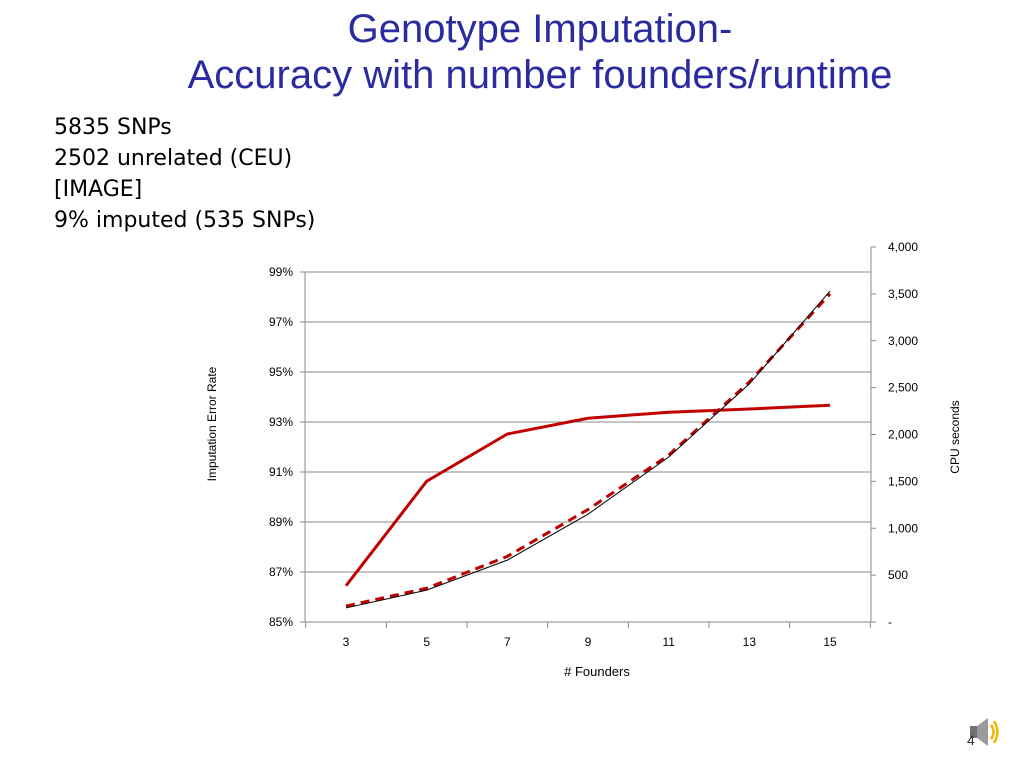 The height and width of the screenshot is (768, 1024). Describe the element at coordinates (212, 423) in the screenshot. I see `y-left-axis-title: Imputation Error Rate` at that location.